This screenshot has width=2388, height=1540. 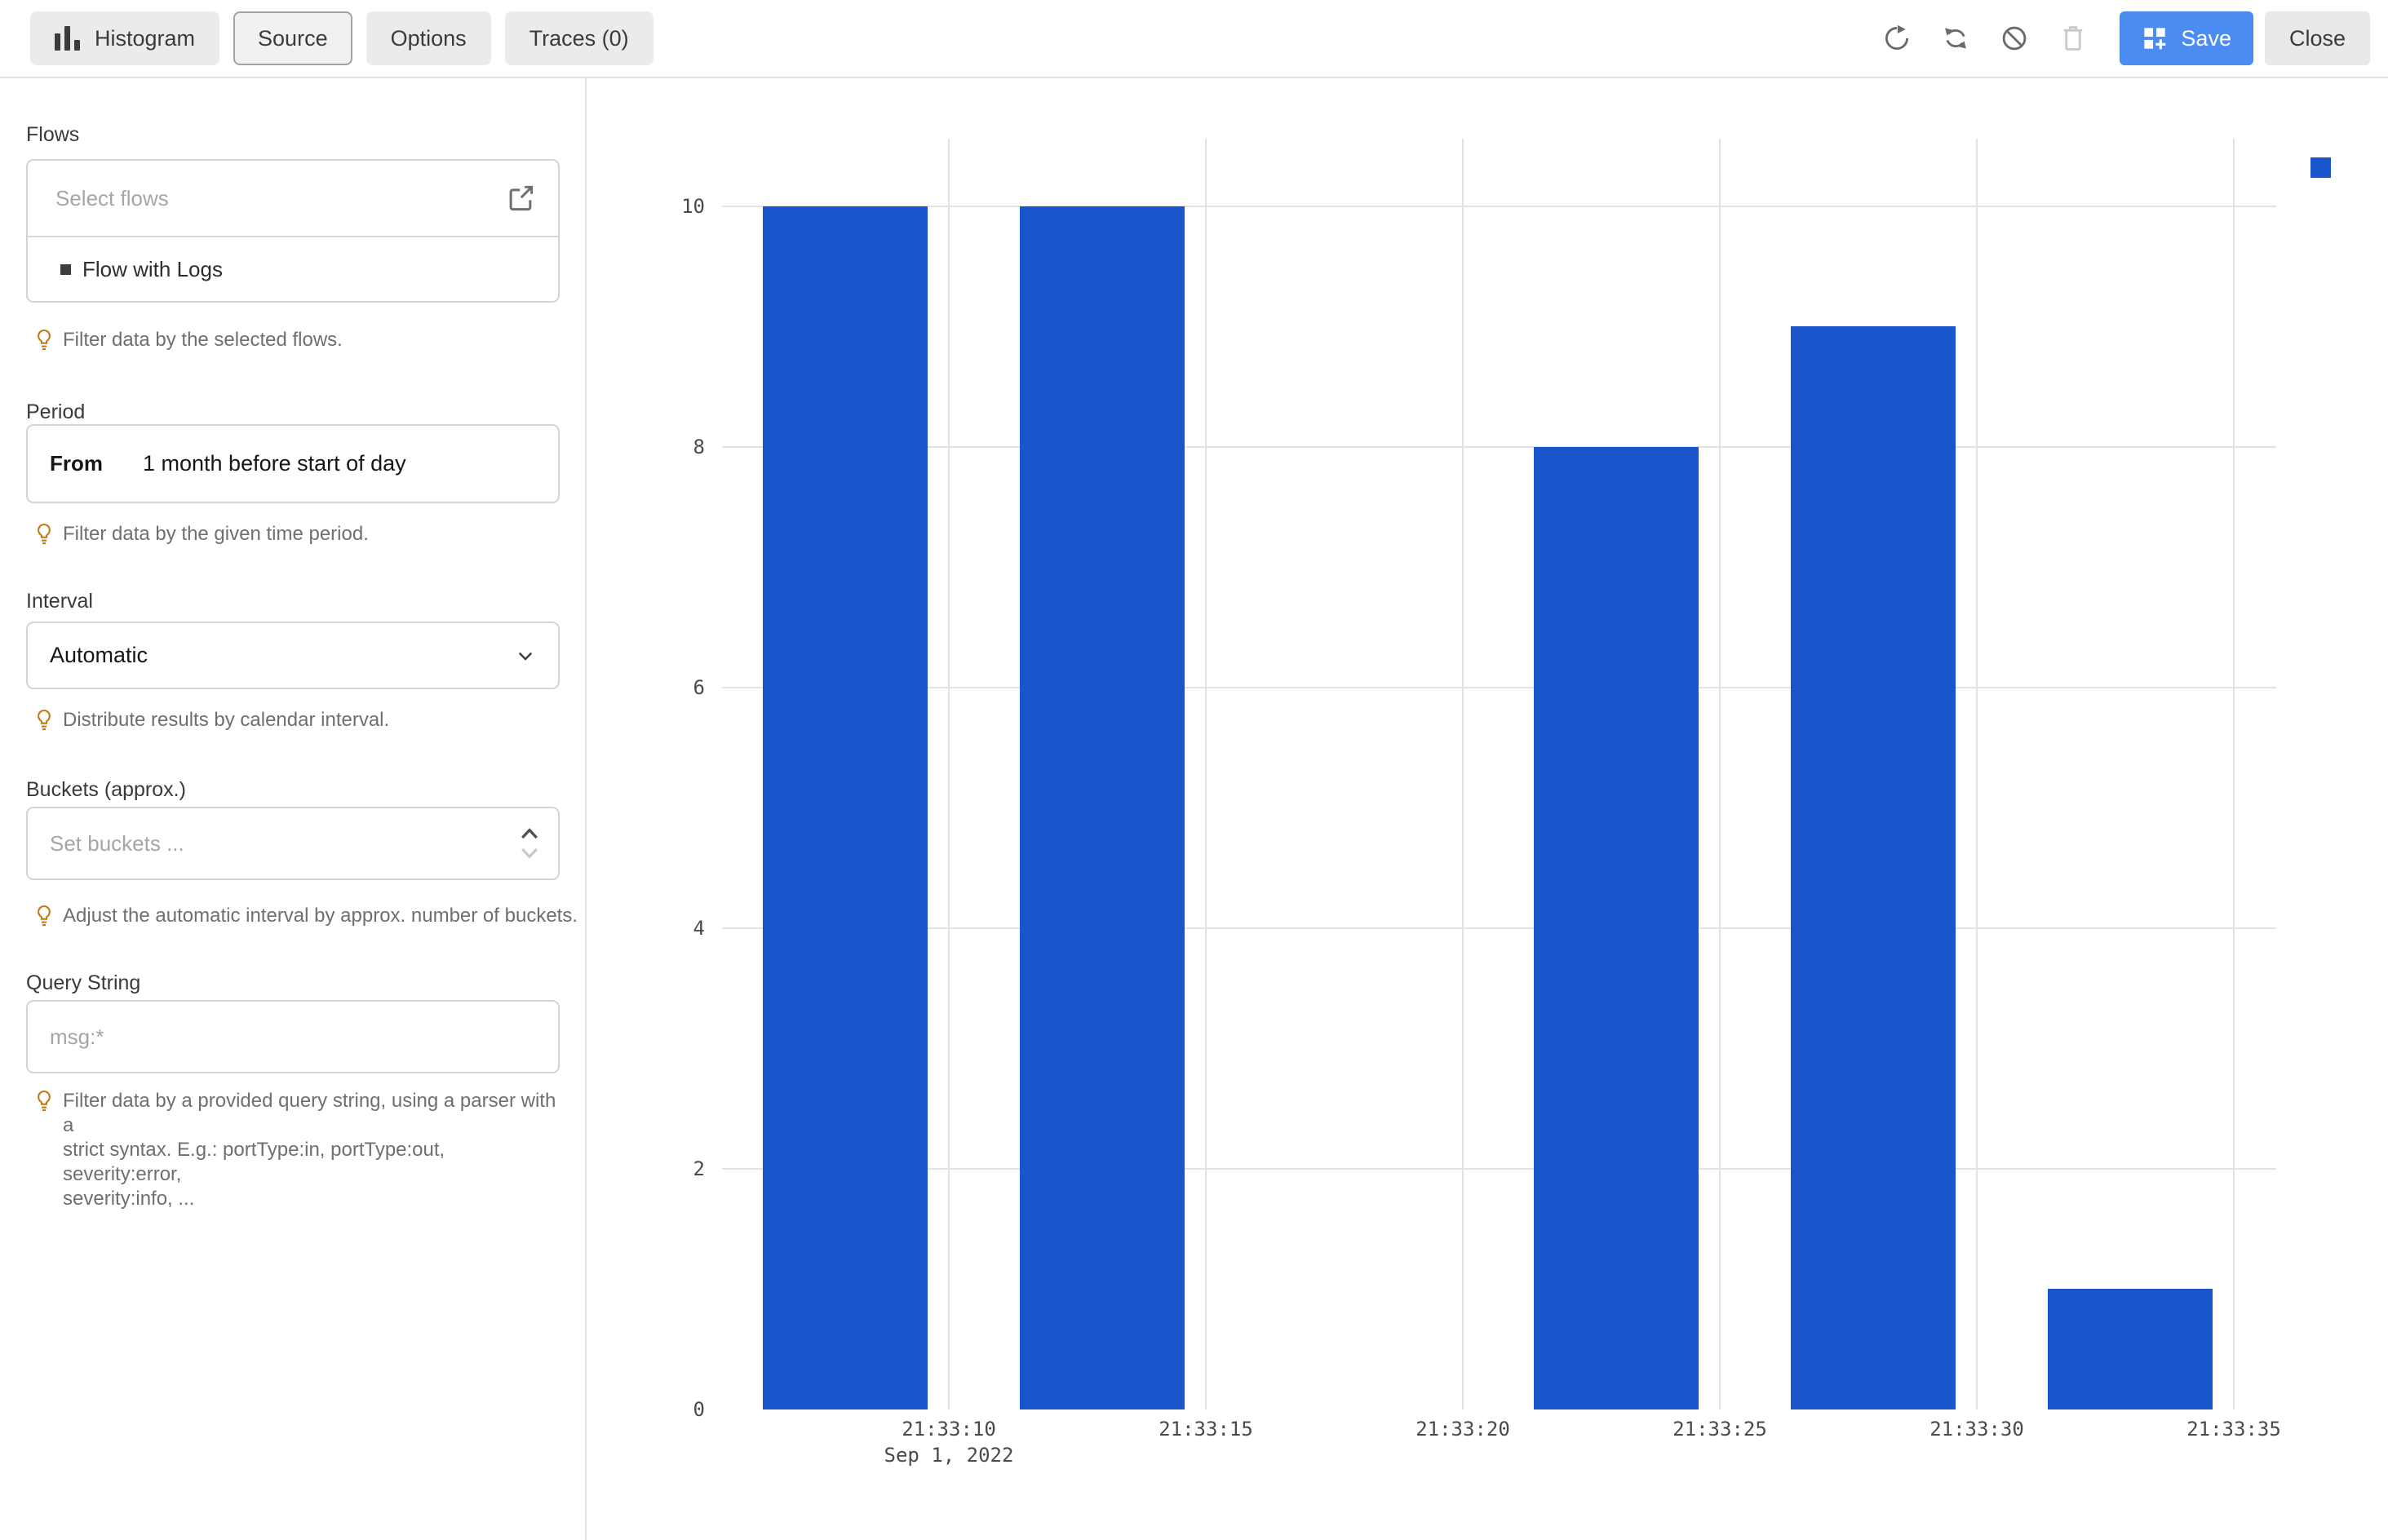 I want to click on query-string-input, so click(x=296, y=1037).